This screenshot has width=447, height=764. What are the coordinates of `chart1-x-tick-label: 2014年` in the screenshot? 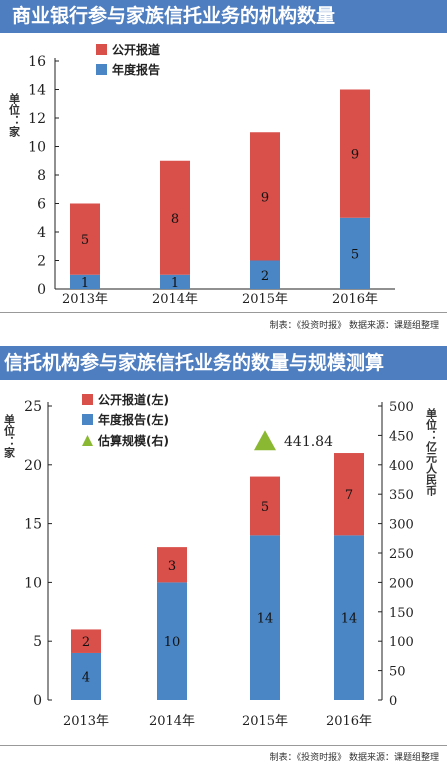 It's located at (175, 299).